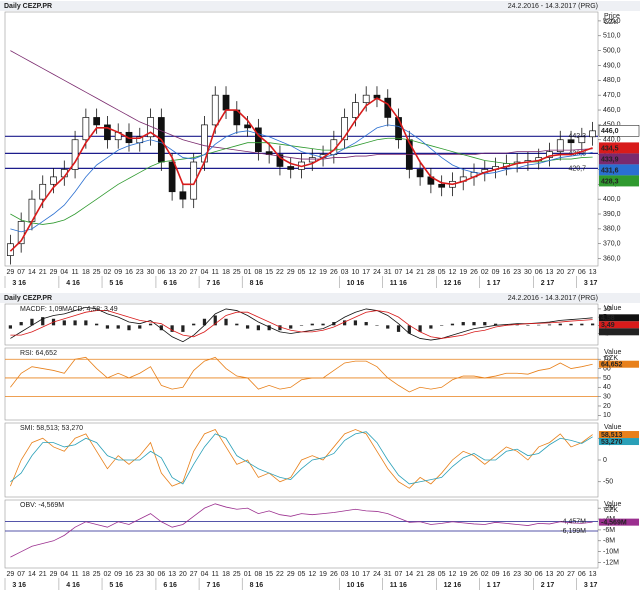 This screenshot has width=640, height=592. I want to click on y-tick-label: 510,0, so click(612, 36).